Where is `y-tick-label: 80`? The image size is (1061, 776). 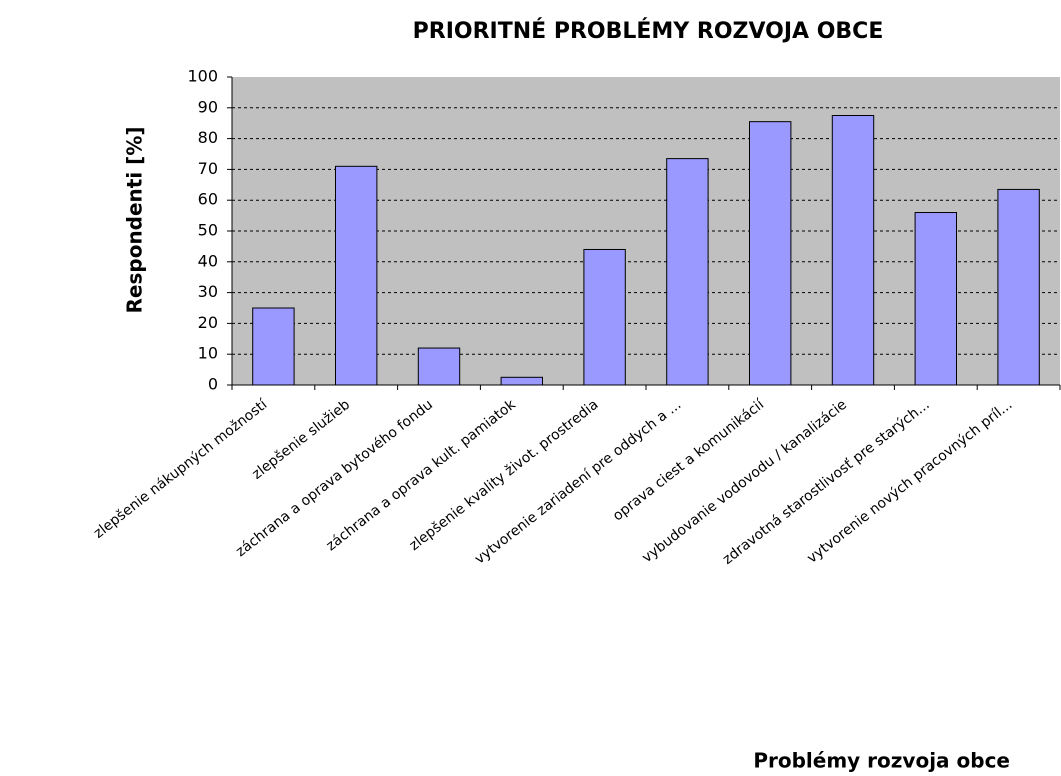 y-tick-label: 80 is located at coordinates (208, 137).